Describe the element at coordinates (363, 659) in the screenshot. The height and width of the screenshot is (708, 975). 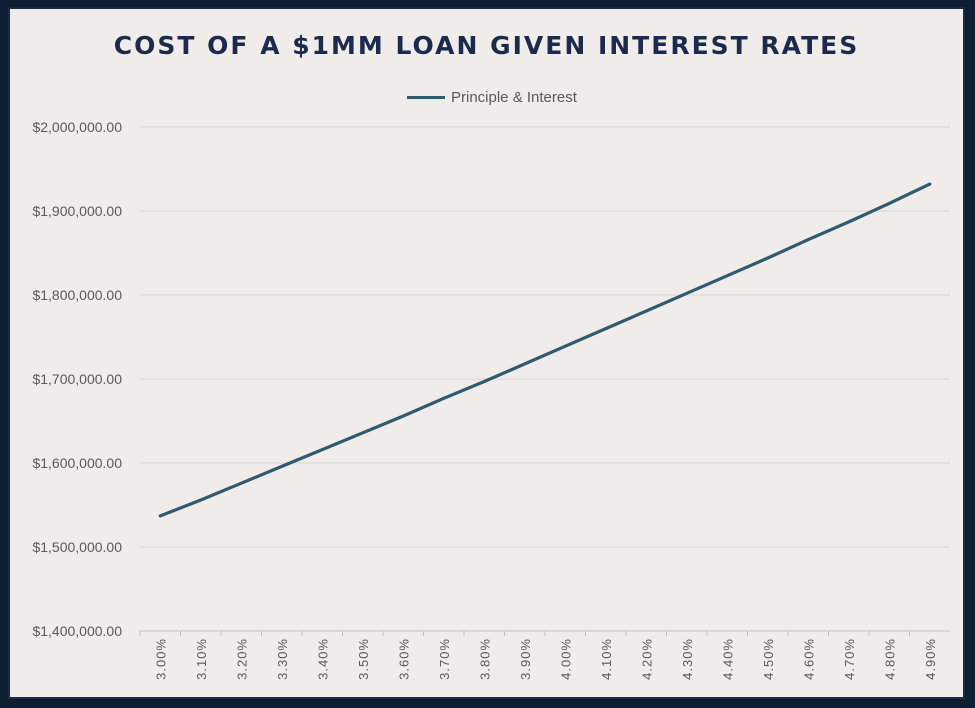
I see `x-tick-label: 3.50%` at that location.